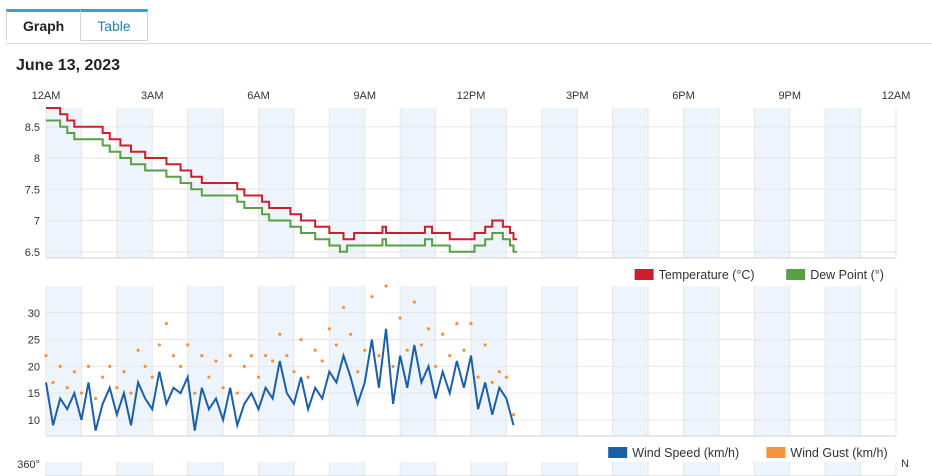 The width and height of the screenshot is (932, 476). Describe the element at coordinates (685, 453) in the screenshot. I see `legend-label: Wind Speed (km/h)` at that location.